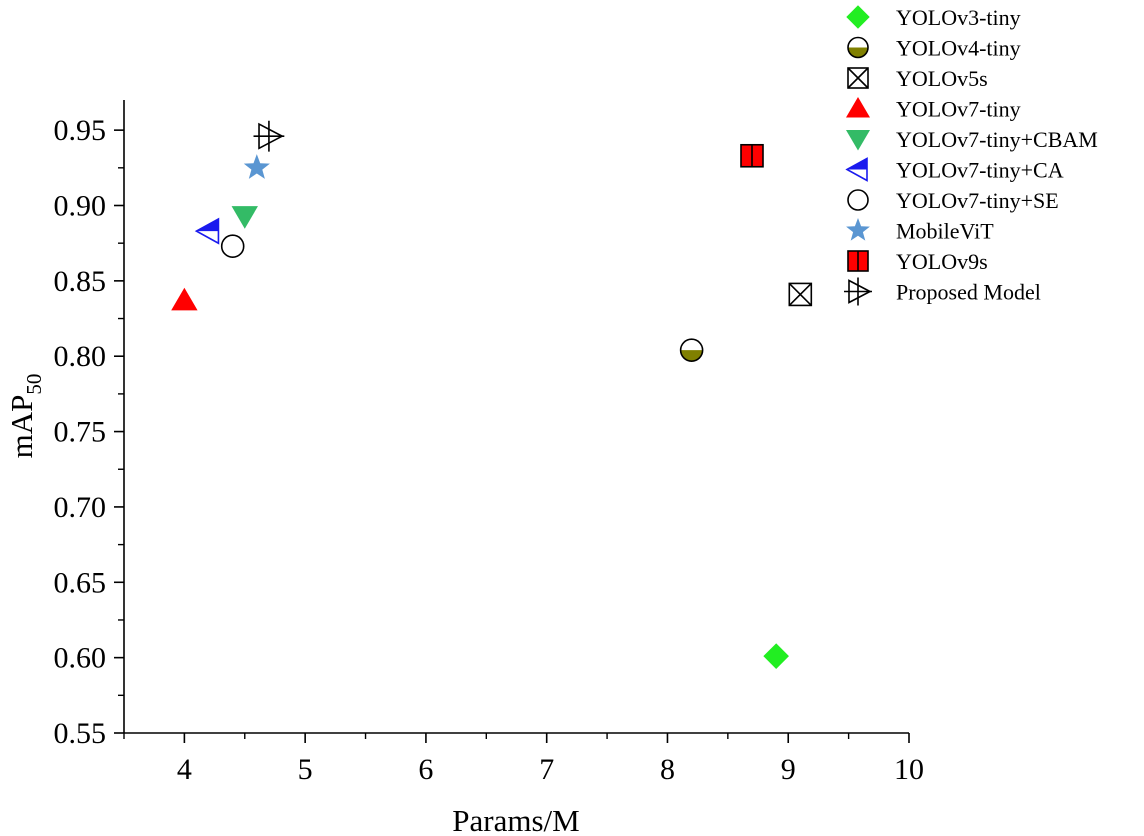  I want to click on y-tick-label: 0.55, so click(80, 733).